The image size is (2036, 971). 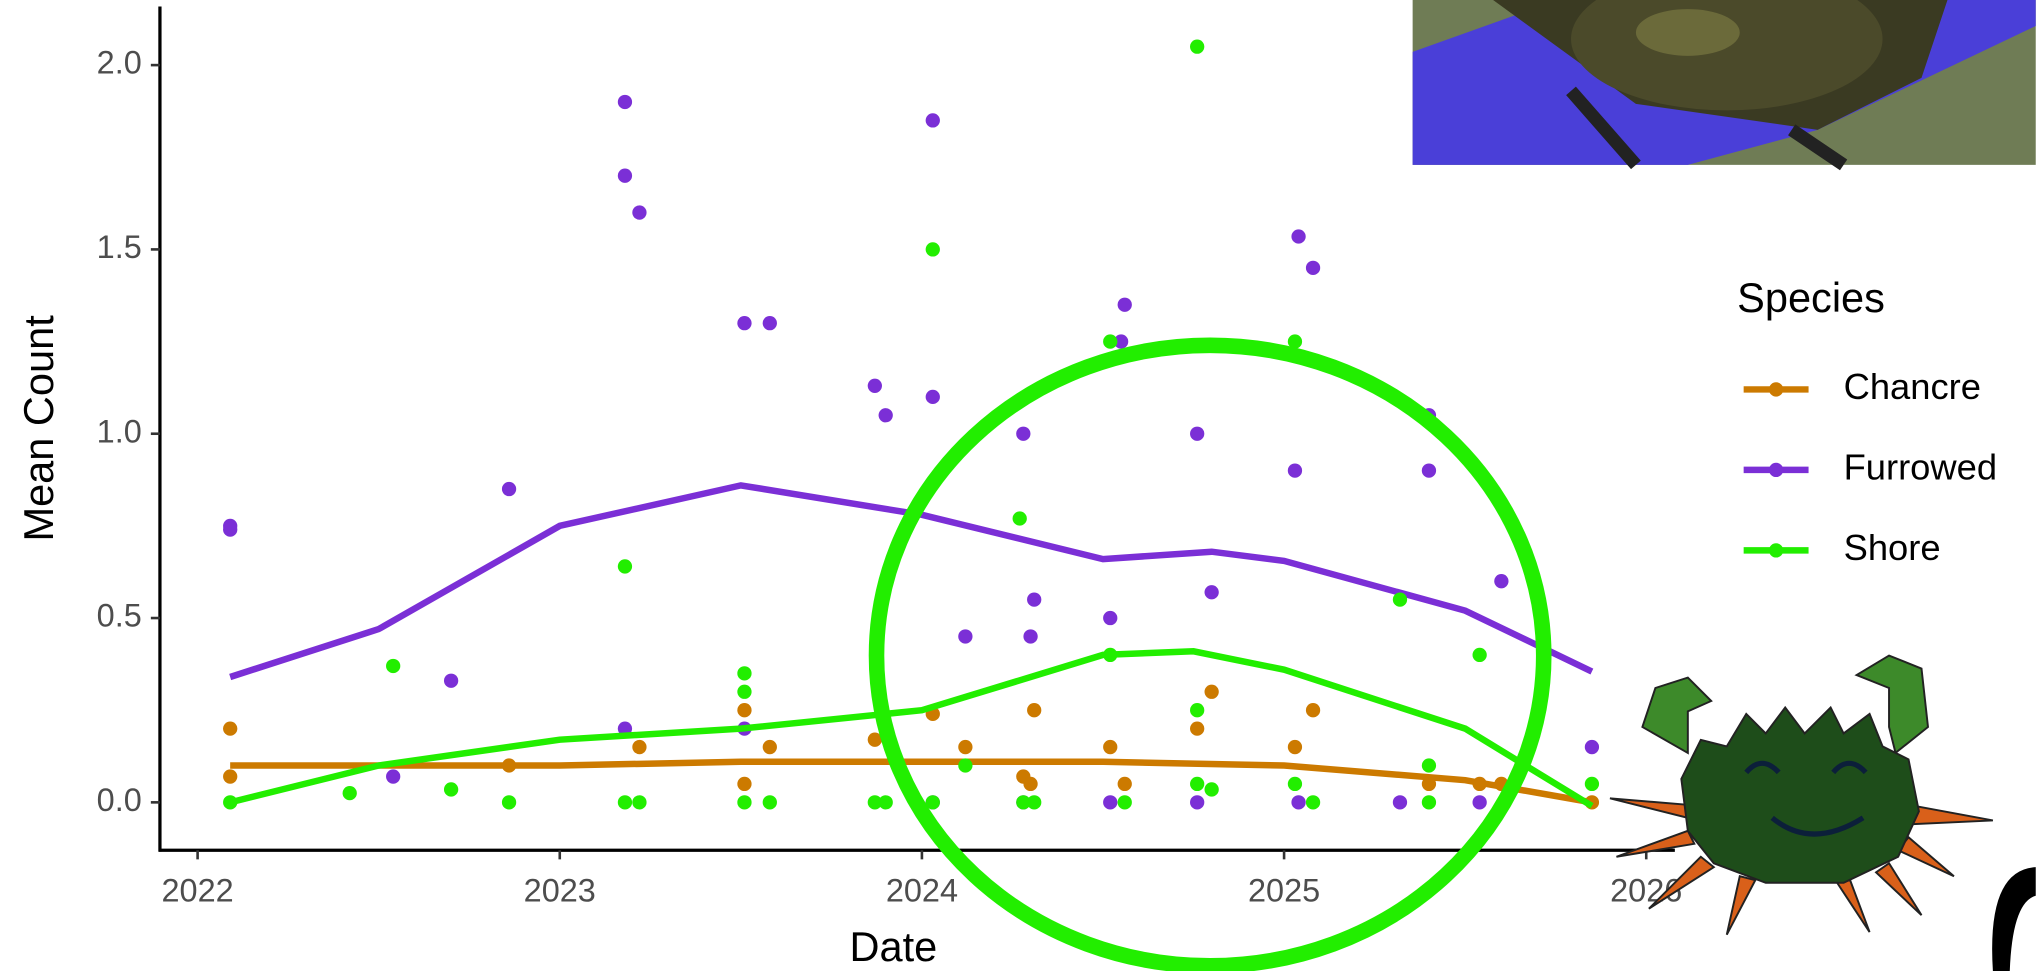 I want to click on x-tick-label: 2025, so click(x=1284, y=891).